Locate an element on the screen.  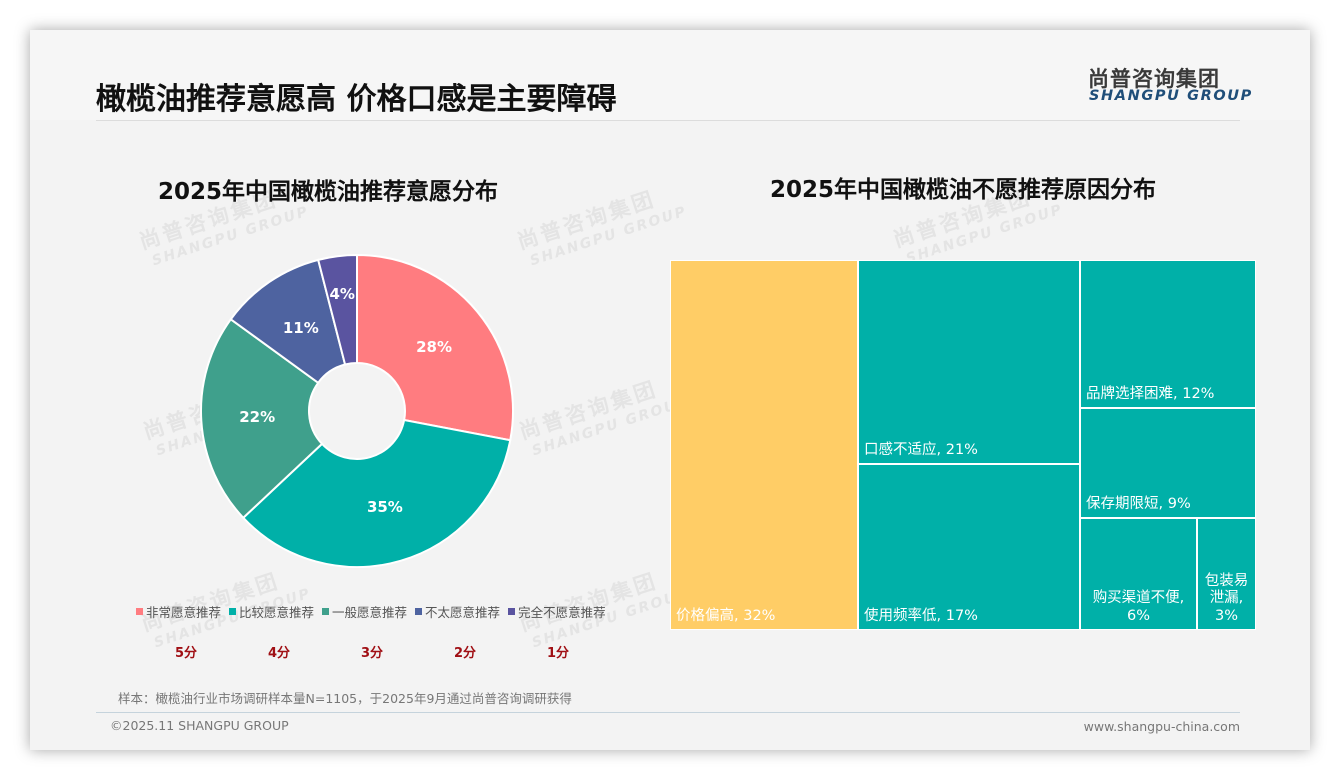
legend-item: 不太愿意推荐 is located at coordinates (457, 611).